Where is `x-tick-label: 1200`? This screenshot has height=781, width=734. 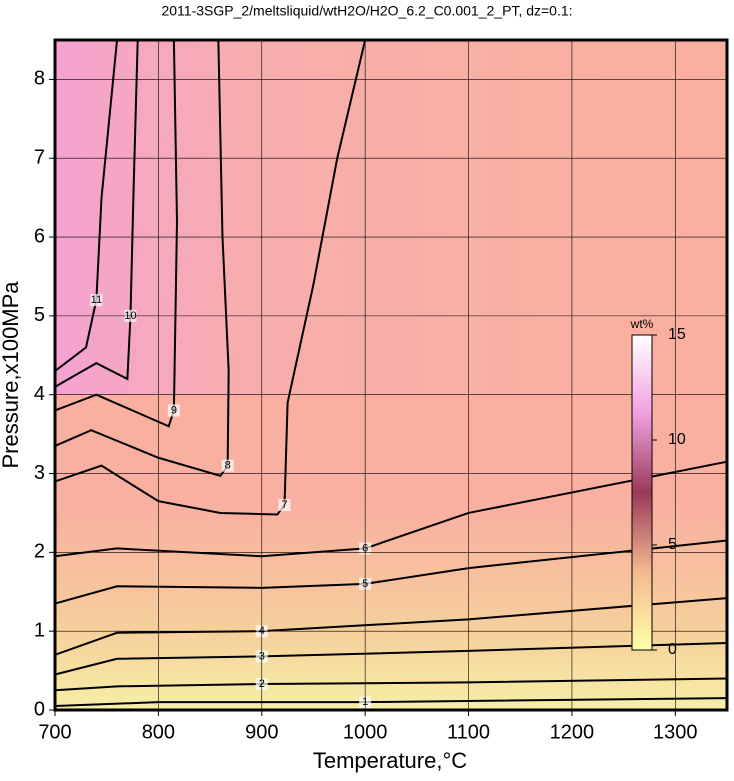 x-tick-label: 1200 is located at coordinates (572, 732).